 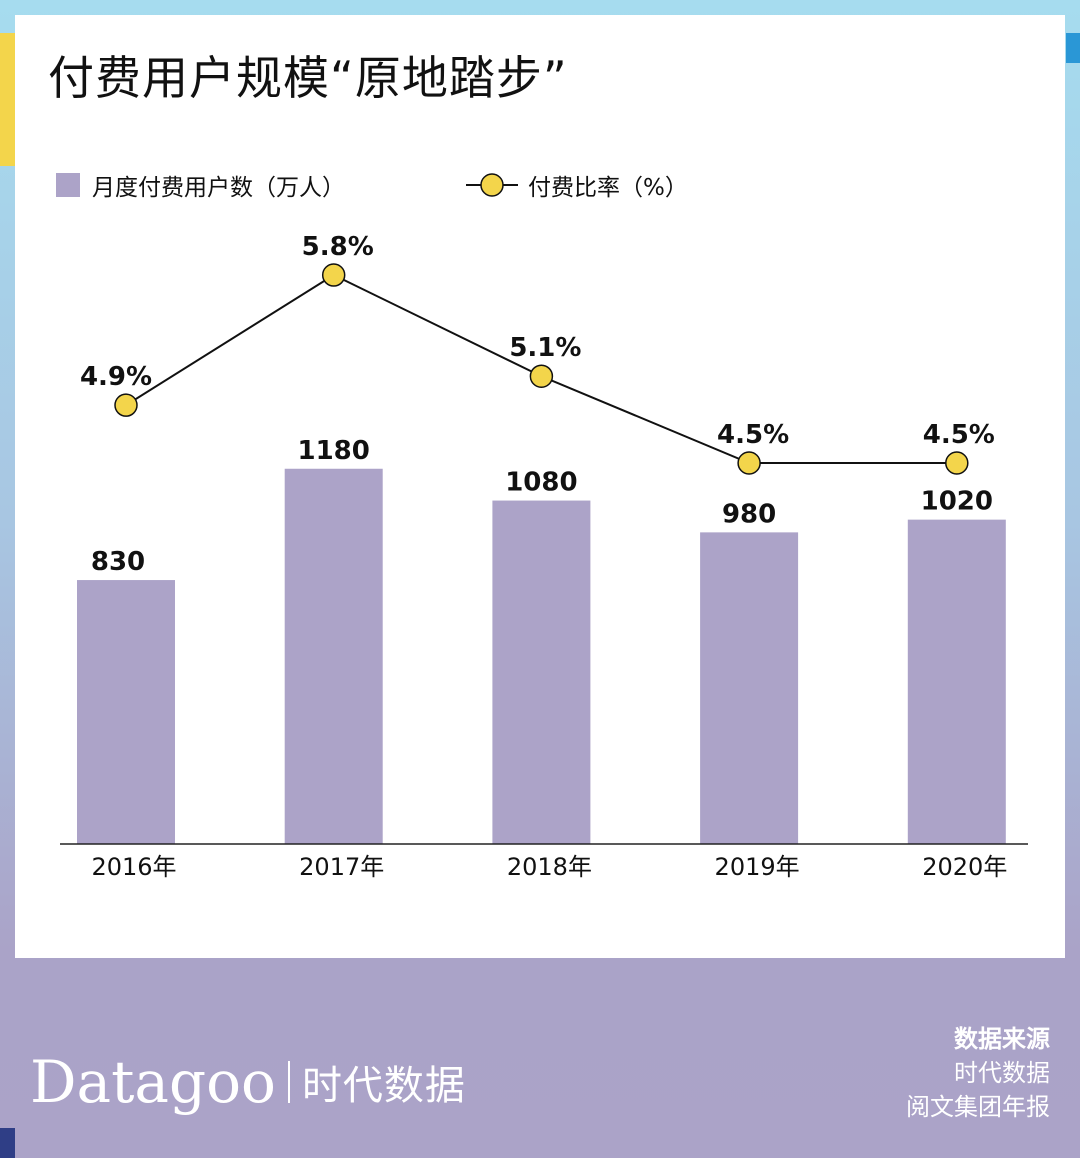 I want to click on x-tick-label: 2018年, so click(x=549, y=867).